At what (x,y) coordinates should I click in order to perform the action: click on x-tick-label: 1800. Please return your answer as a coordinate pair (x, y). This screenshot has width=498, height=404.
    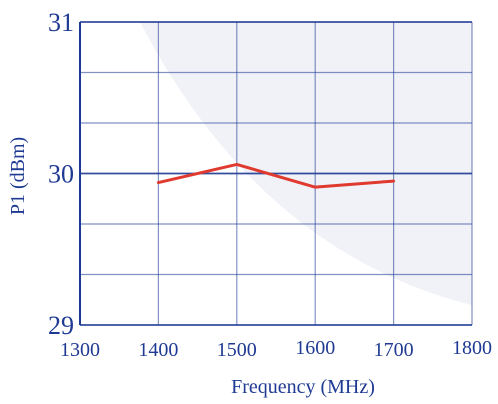
    Looking at the image, I should click on (472, 348).